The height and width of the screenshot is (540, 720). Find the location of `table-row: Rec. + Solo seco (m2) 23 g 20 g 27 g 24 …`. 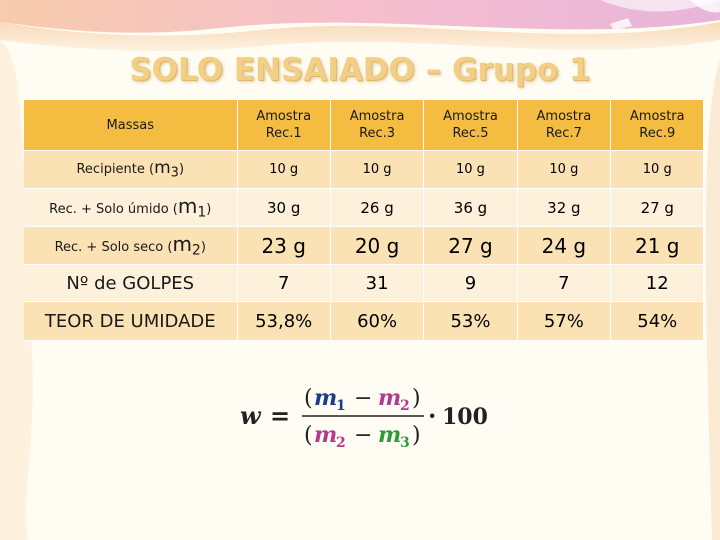

table-row: Rec. + Solo seco (m2) 23 g 20 g 27 g 24 … is located at coordinates (364, 245).